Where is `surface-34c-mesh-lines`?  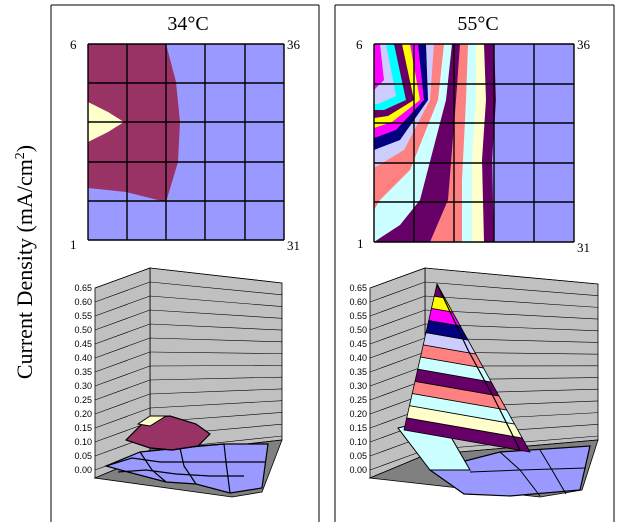
surface-34c-mesh-lines is located at coordinates (185, 468).